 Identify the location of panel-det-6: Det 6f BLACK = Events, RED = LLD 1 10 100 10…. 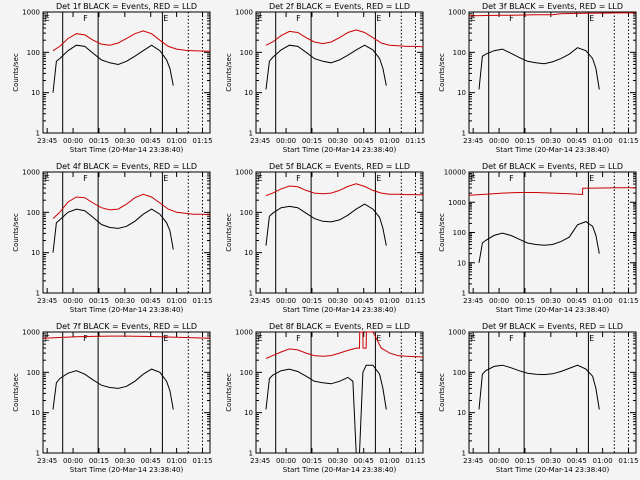
(538, 238).